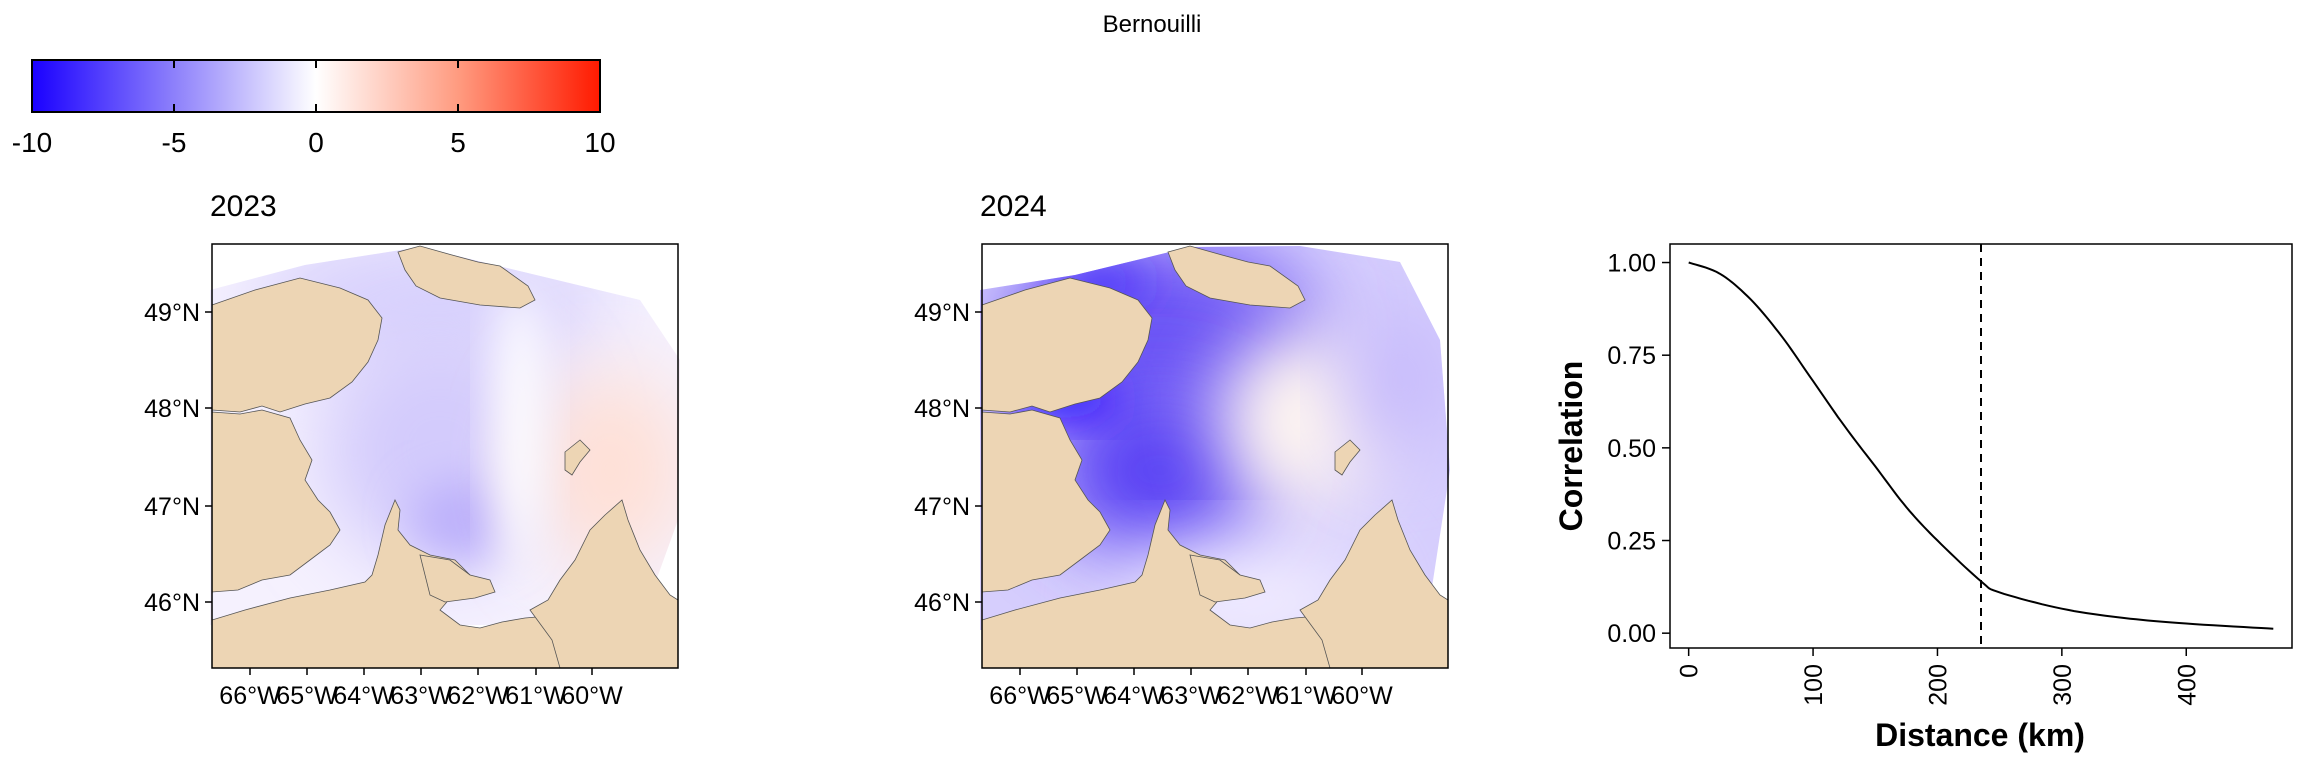 The image size is (2304, 768). I want to click on map-2024-title: 2024, so click(1013, 206).